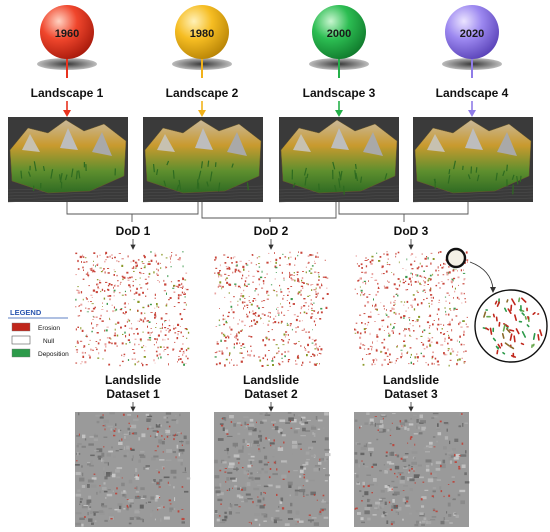 This screenshot has width=550, height=532. Describe the element at coordinates (411, 380) in the screenshot. I see `landslide-title-3: Landslide` at that location.